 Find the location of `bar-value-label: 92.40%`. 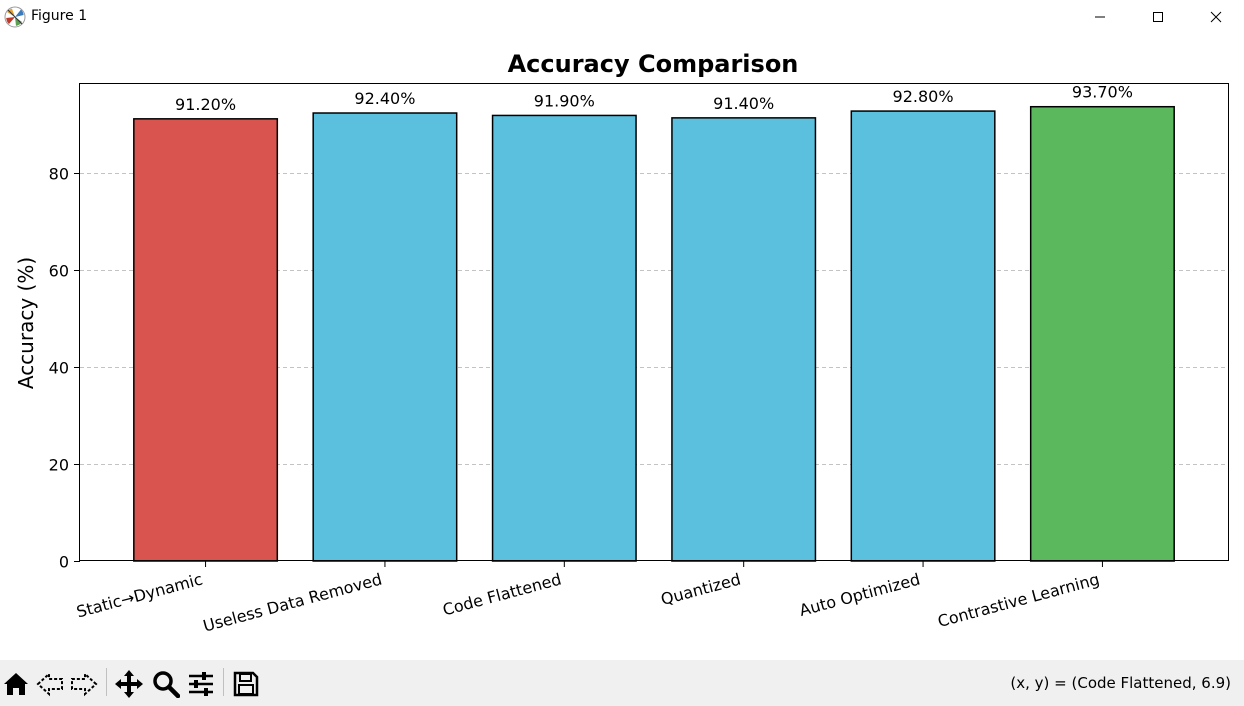

bar-value-label: 92.40% is located at coordinates (384, 98).